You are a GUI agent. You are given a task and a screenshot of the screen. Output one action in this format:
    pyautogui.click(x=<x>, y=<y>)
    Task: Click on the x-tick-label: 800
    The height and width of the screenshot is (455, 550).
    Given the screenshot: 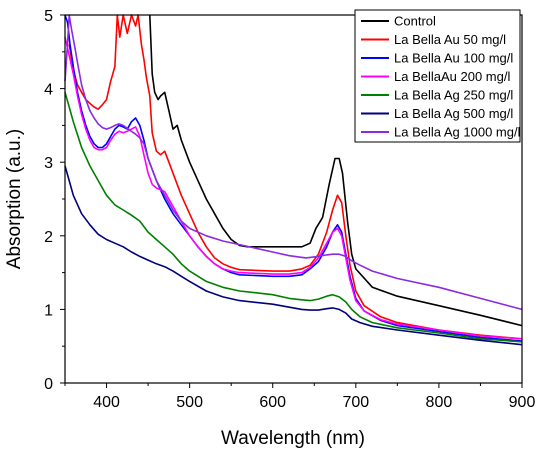 What is the action you would take?
    pyautogui.click(x=439, y=402)
    